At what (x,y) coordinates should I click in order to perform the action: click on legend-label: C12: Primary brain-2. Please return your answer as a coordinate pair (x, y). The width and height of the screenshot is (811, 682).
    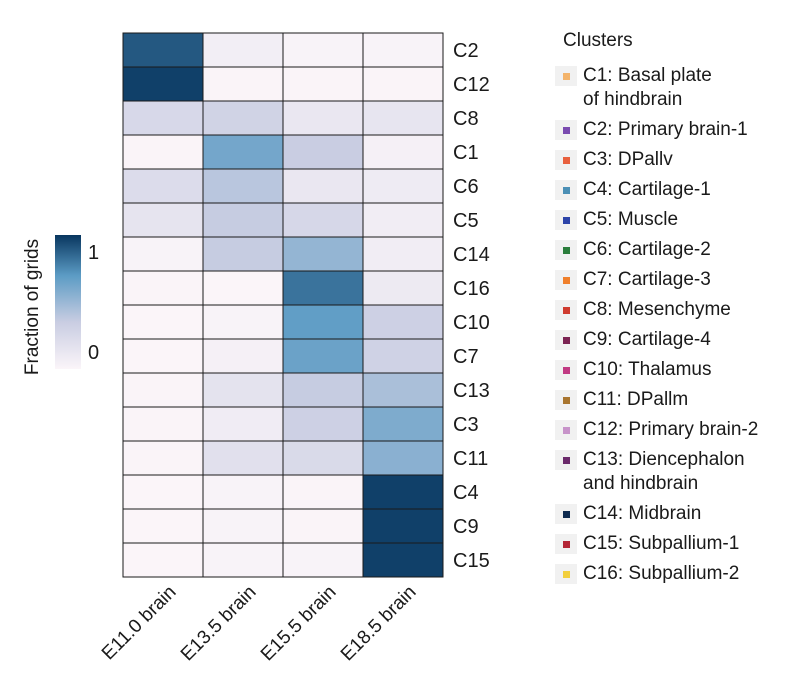
    Looking at the image, I should click on (671, 429).